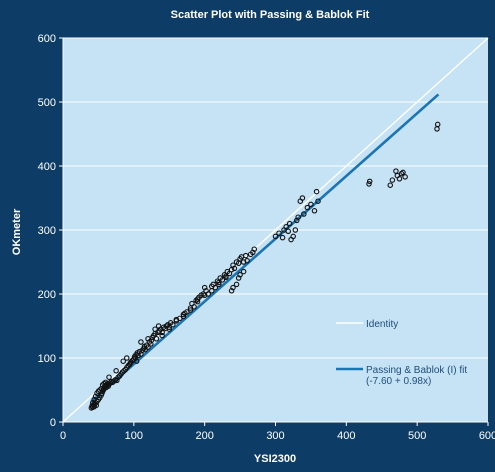  I want to click on x-axis-title: YSI2300, so click(275, 459).